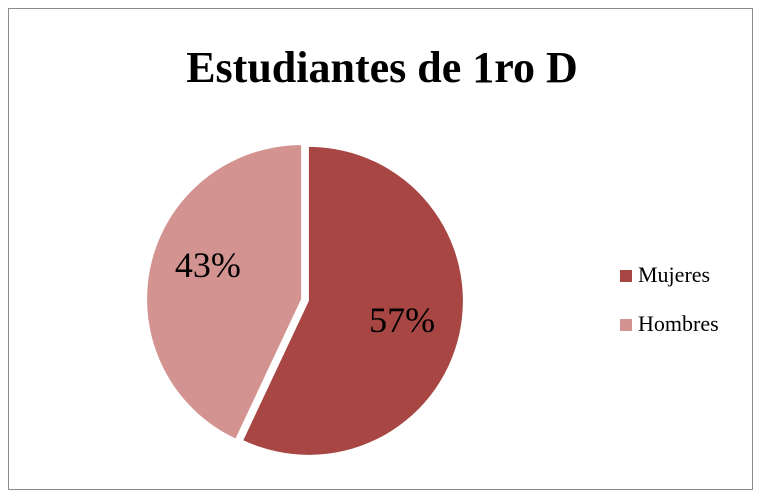 The height and width of the screenshot is (498, 761). What do you see at coordinates (674, 274) in the screenshot?
I see `legend-label: Mujeres` at bounding box center [674, 274].